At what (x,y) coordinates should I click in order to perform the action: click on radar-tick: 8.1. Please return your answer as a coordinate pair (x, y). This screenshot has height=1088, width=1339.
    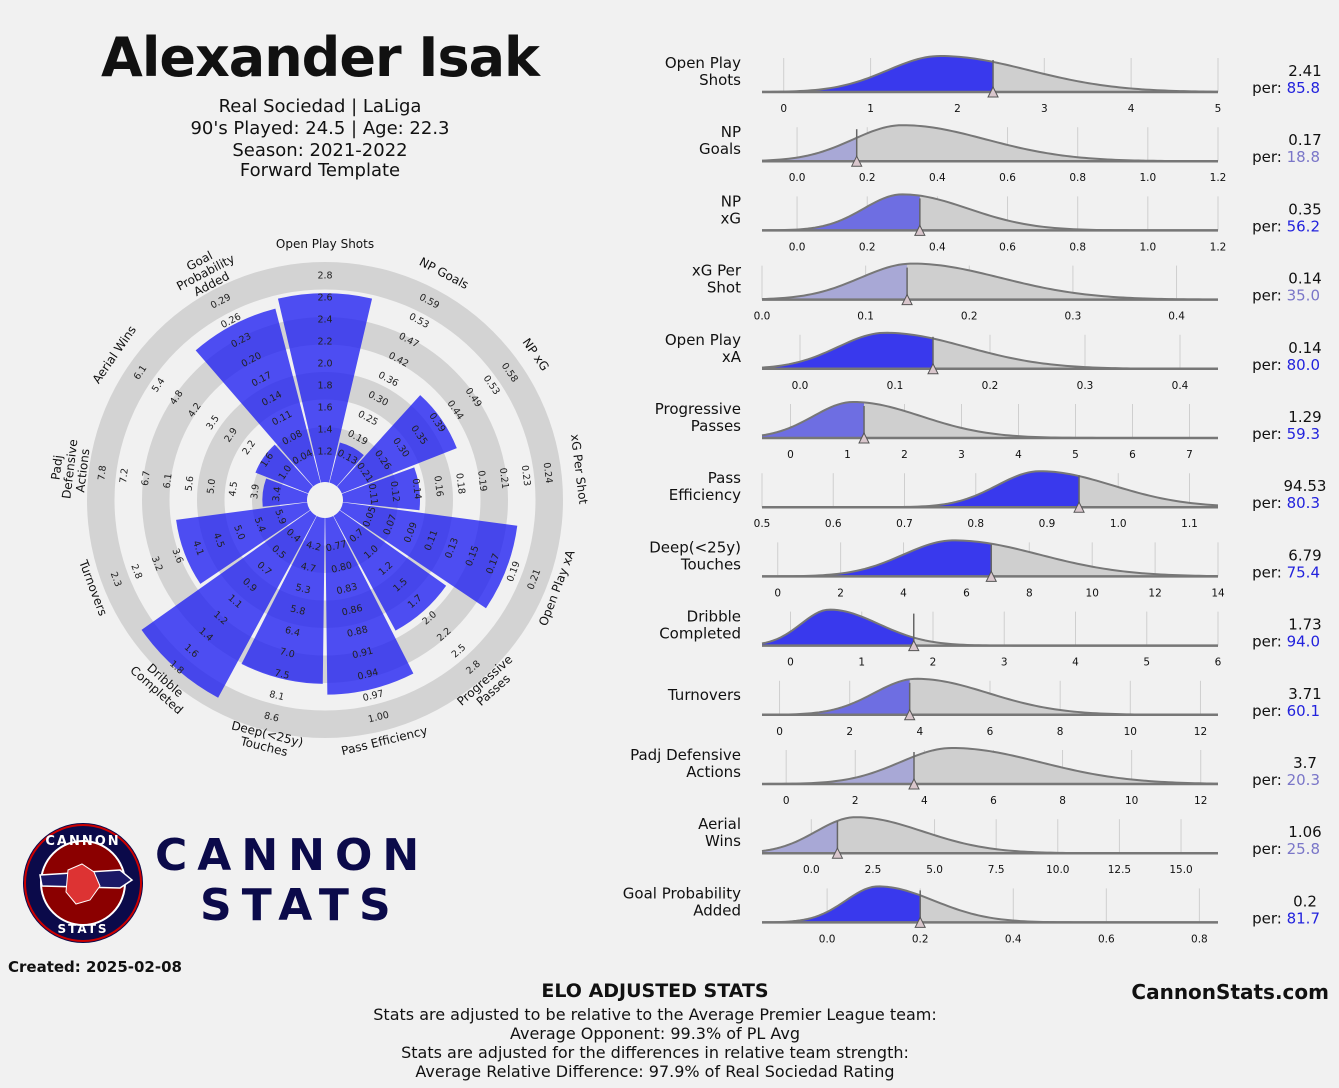
    Looking at the image, I should click on (276, 696).